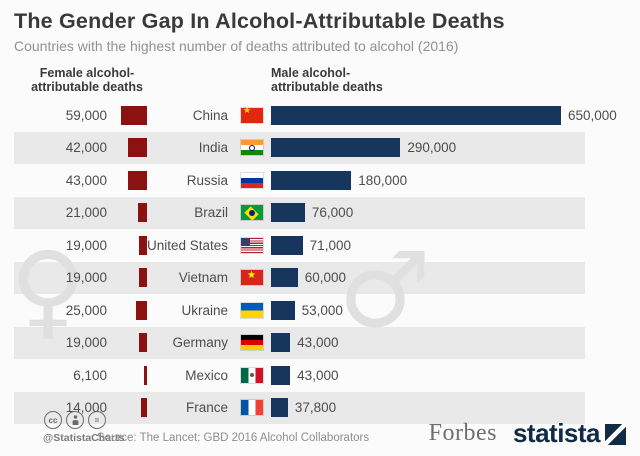 The height and width of the screenshot is (456, 640). What do you see at coordinates (84, 438) in the screenshot?
I see `statista-charts-handle: @StatistaCharts` at bounding box center [84, 438].